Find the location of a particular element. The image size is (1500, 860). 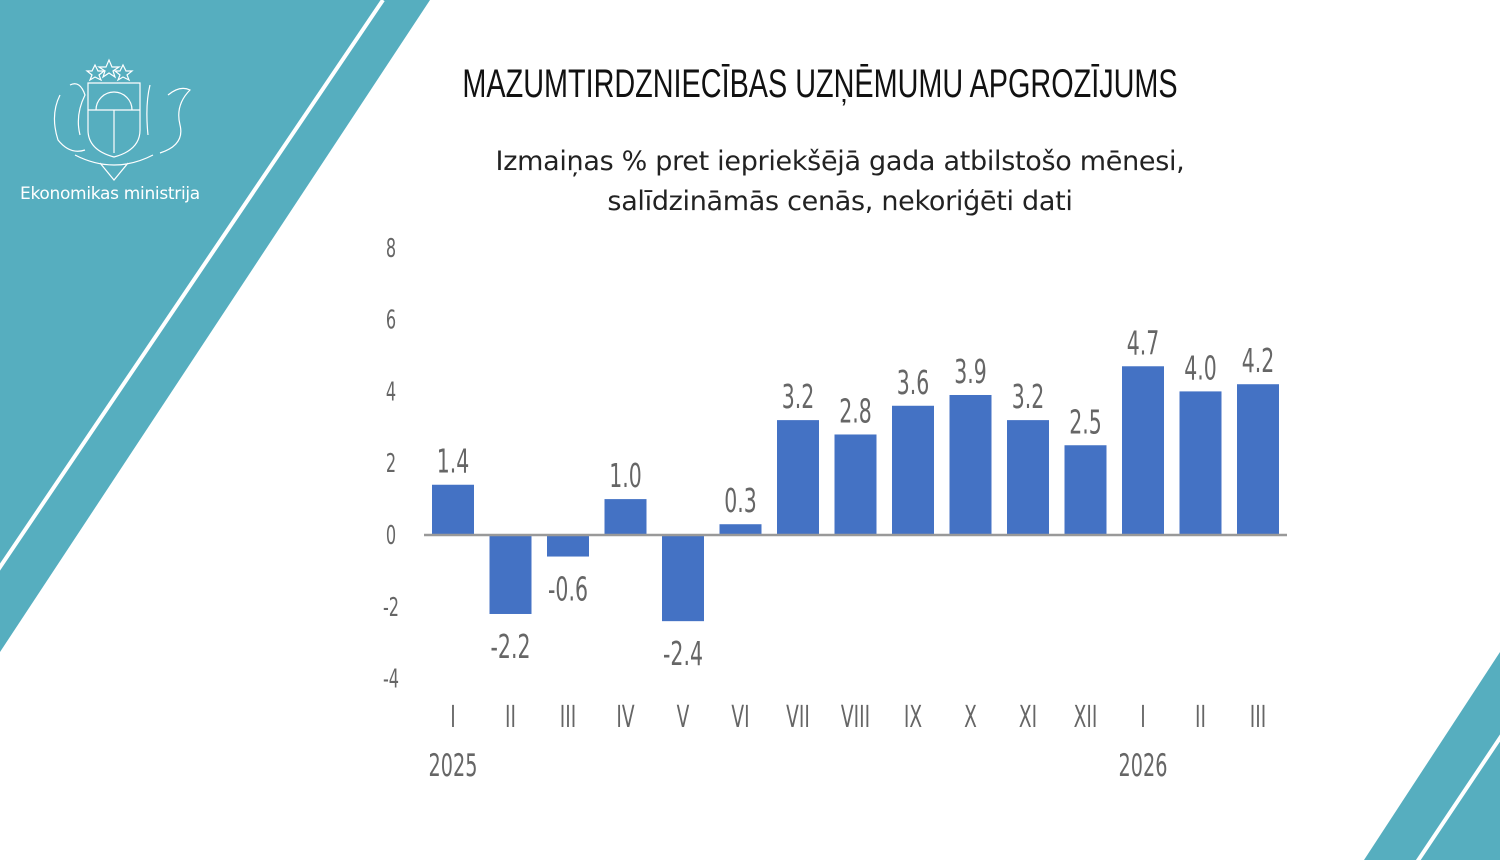

y-tick-label: 6 is located at coordinates (391, 321).